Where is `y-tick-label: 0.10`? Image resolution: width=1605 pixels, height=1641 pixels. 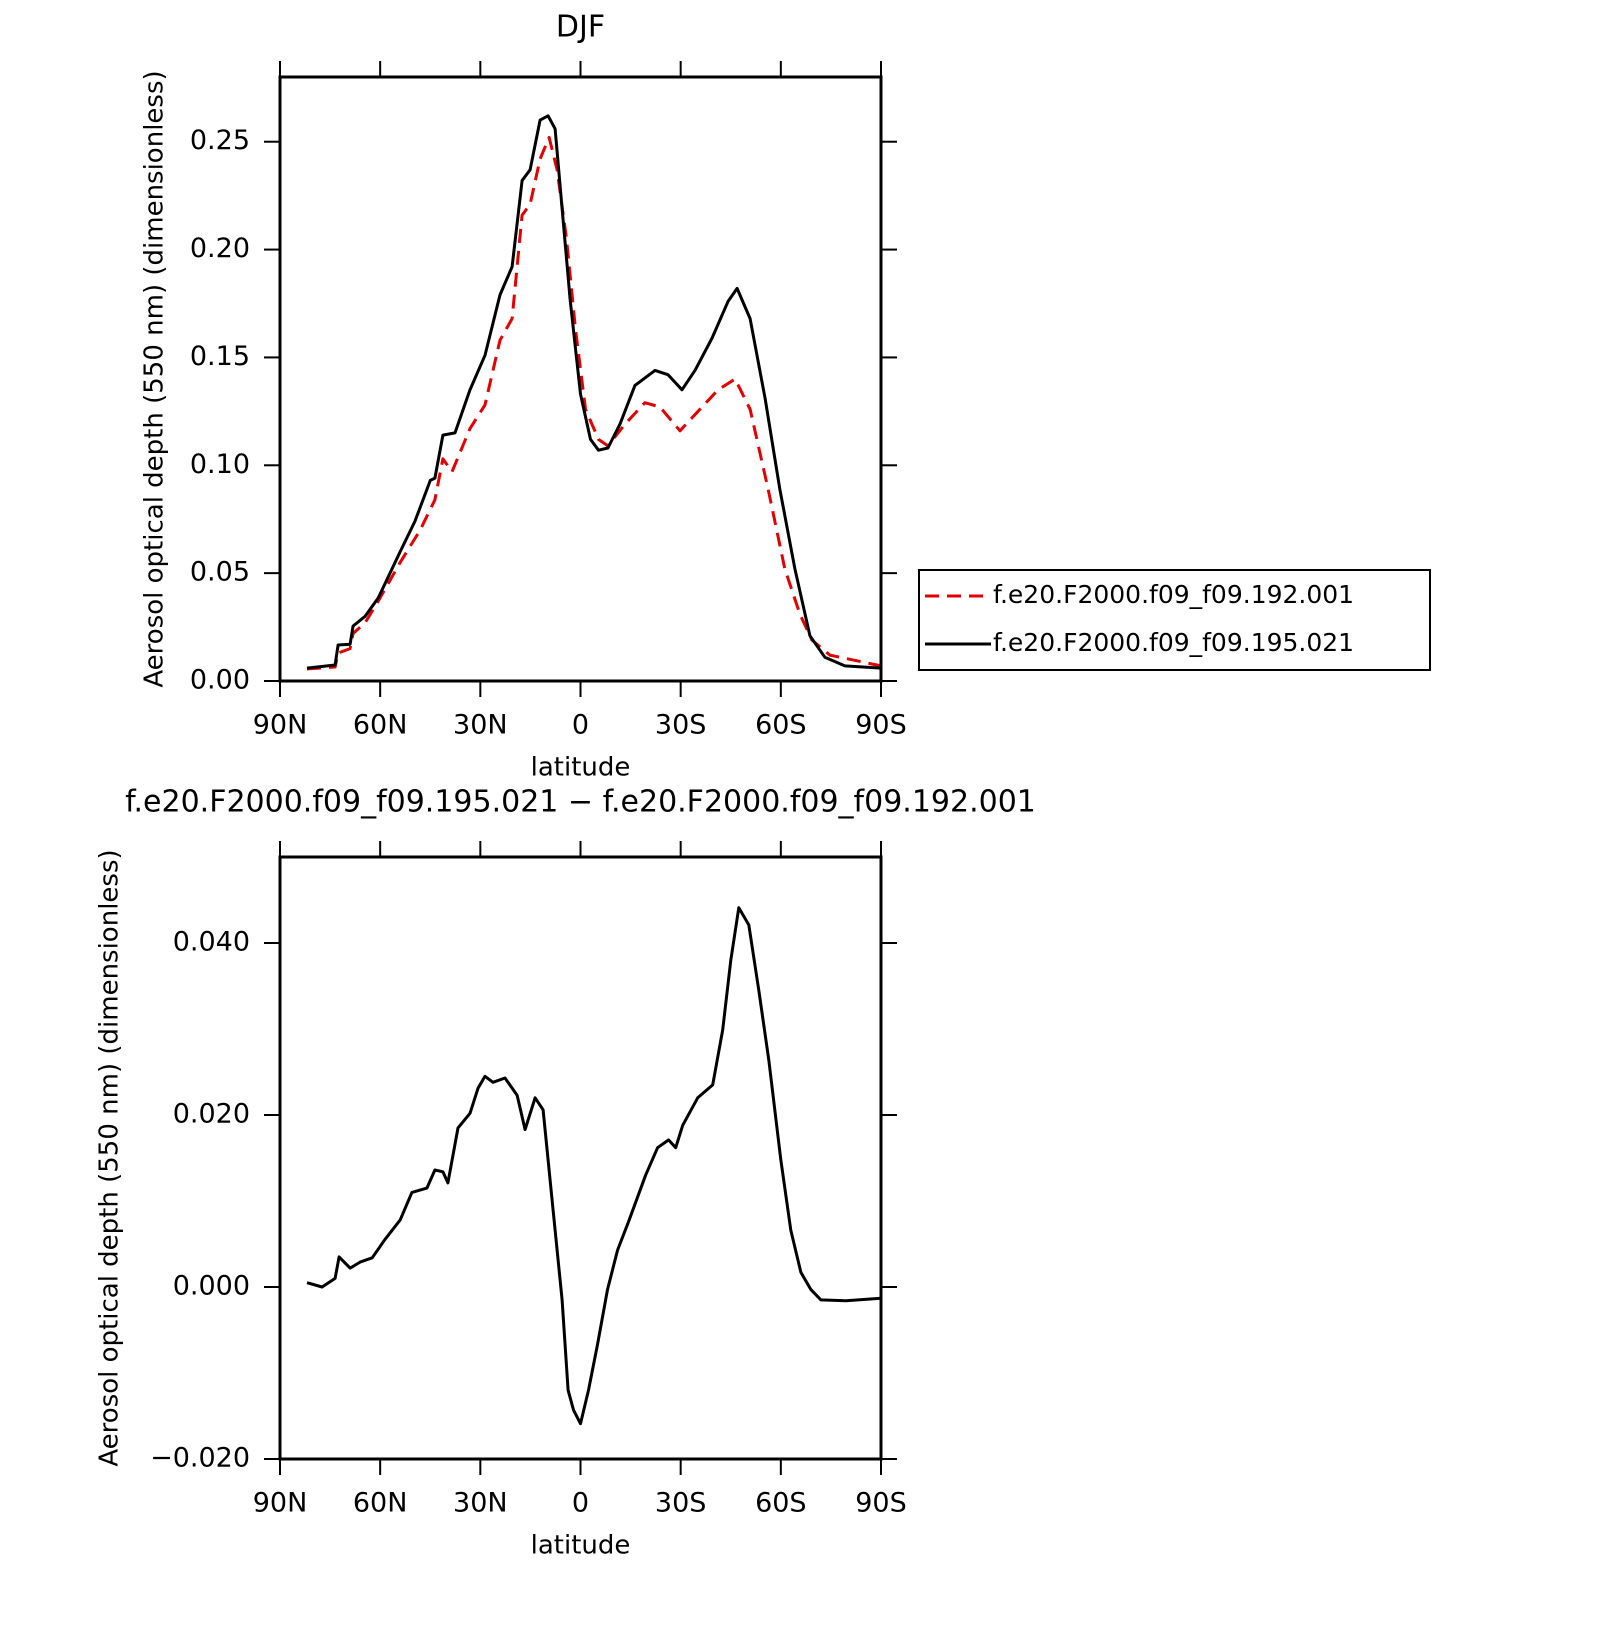
y-tick-label: 0.10 is located at coordinates (220, 464).